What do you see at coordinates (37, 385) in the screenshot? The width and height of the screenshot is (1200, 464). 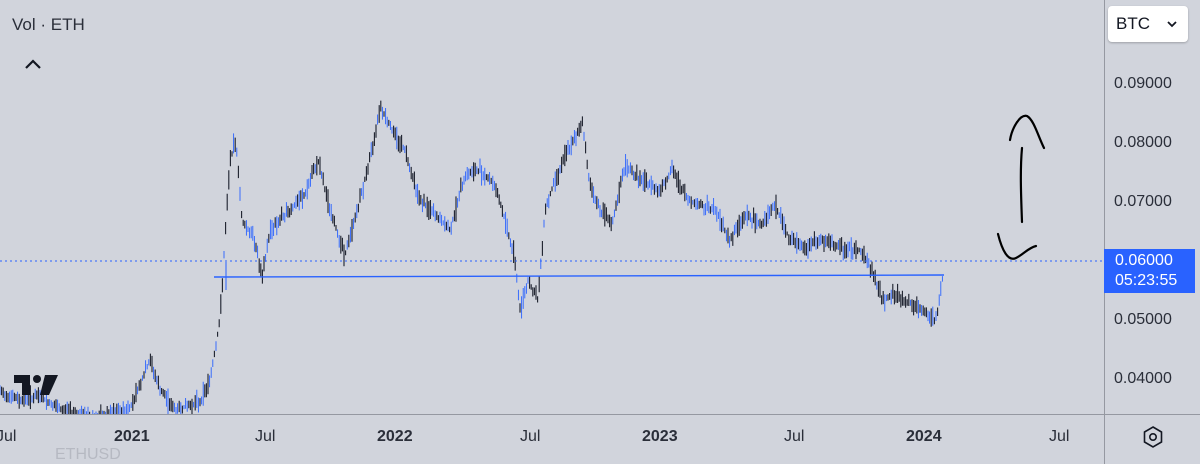 I see `tradingview-logo-icon` at bounding box center [37, 385].